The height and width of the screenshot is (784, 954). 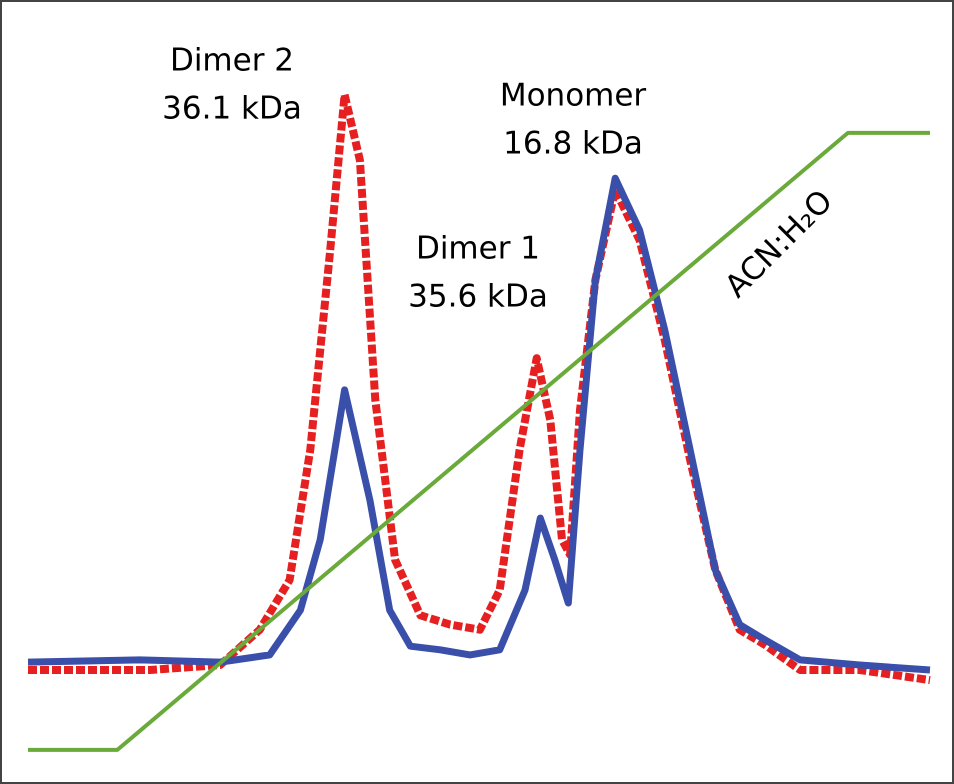 I want to click on peak-label: Dimer 1, so click(x=478, y=249).